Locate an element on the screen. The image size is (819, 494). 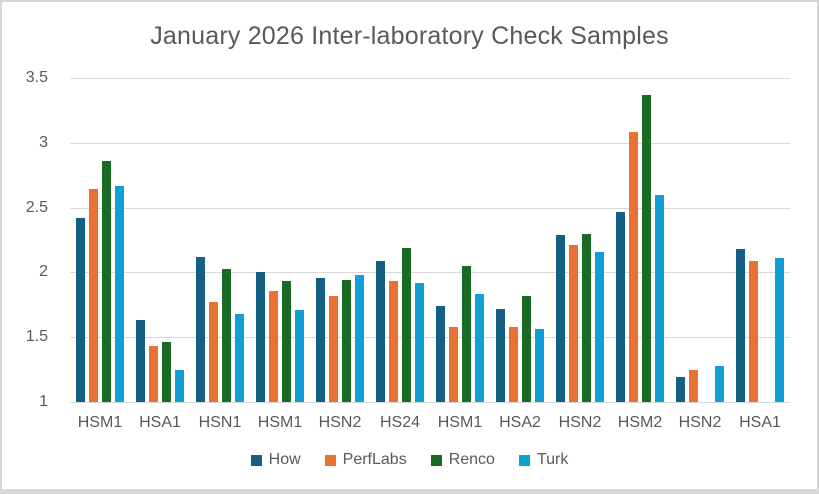
legend-label: How is located at coordinates (284, 459).